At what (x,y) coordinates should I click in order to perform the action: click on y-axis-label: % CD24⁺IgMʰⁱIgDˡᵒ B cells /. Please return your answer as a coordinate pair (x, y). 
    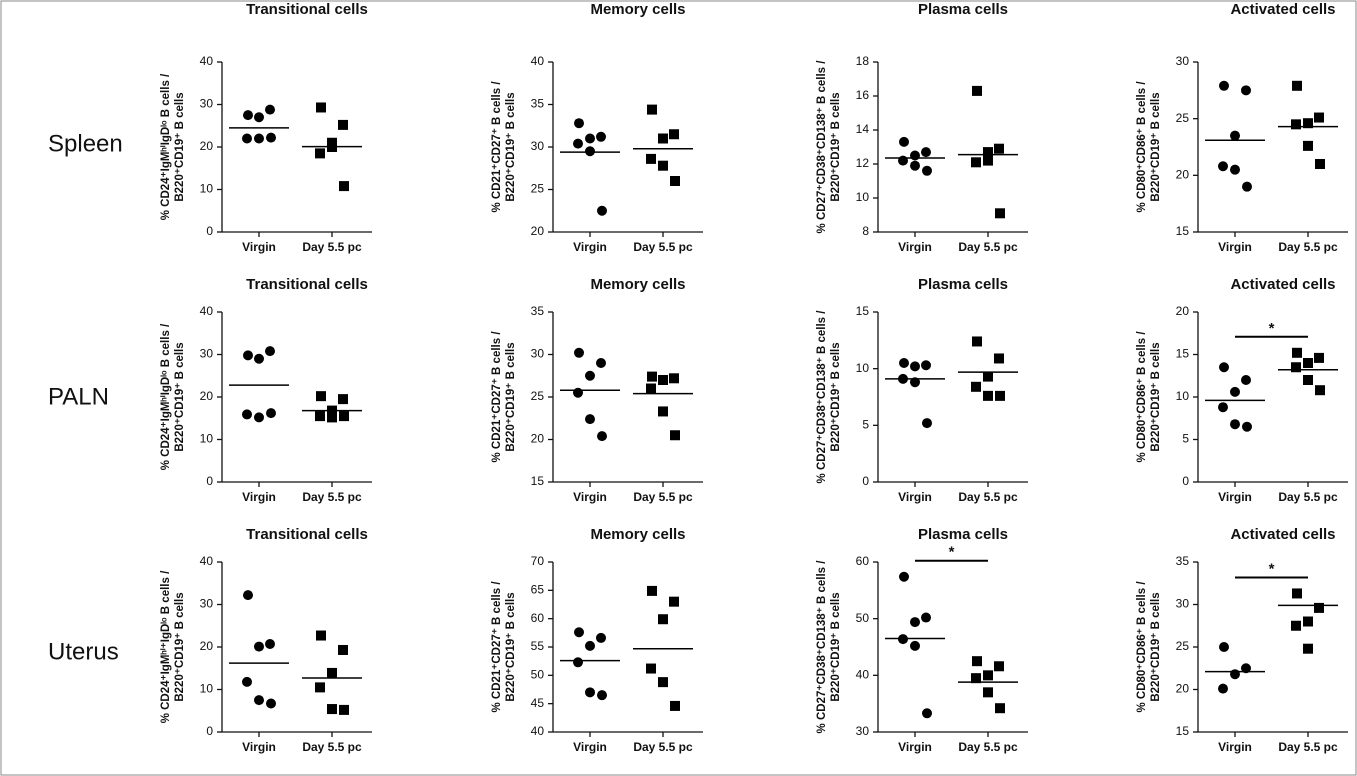
    Looking at the image, I should click on (165, 396).